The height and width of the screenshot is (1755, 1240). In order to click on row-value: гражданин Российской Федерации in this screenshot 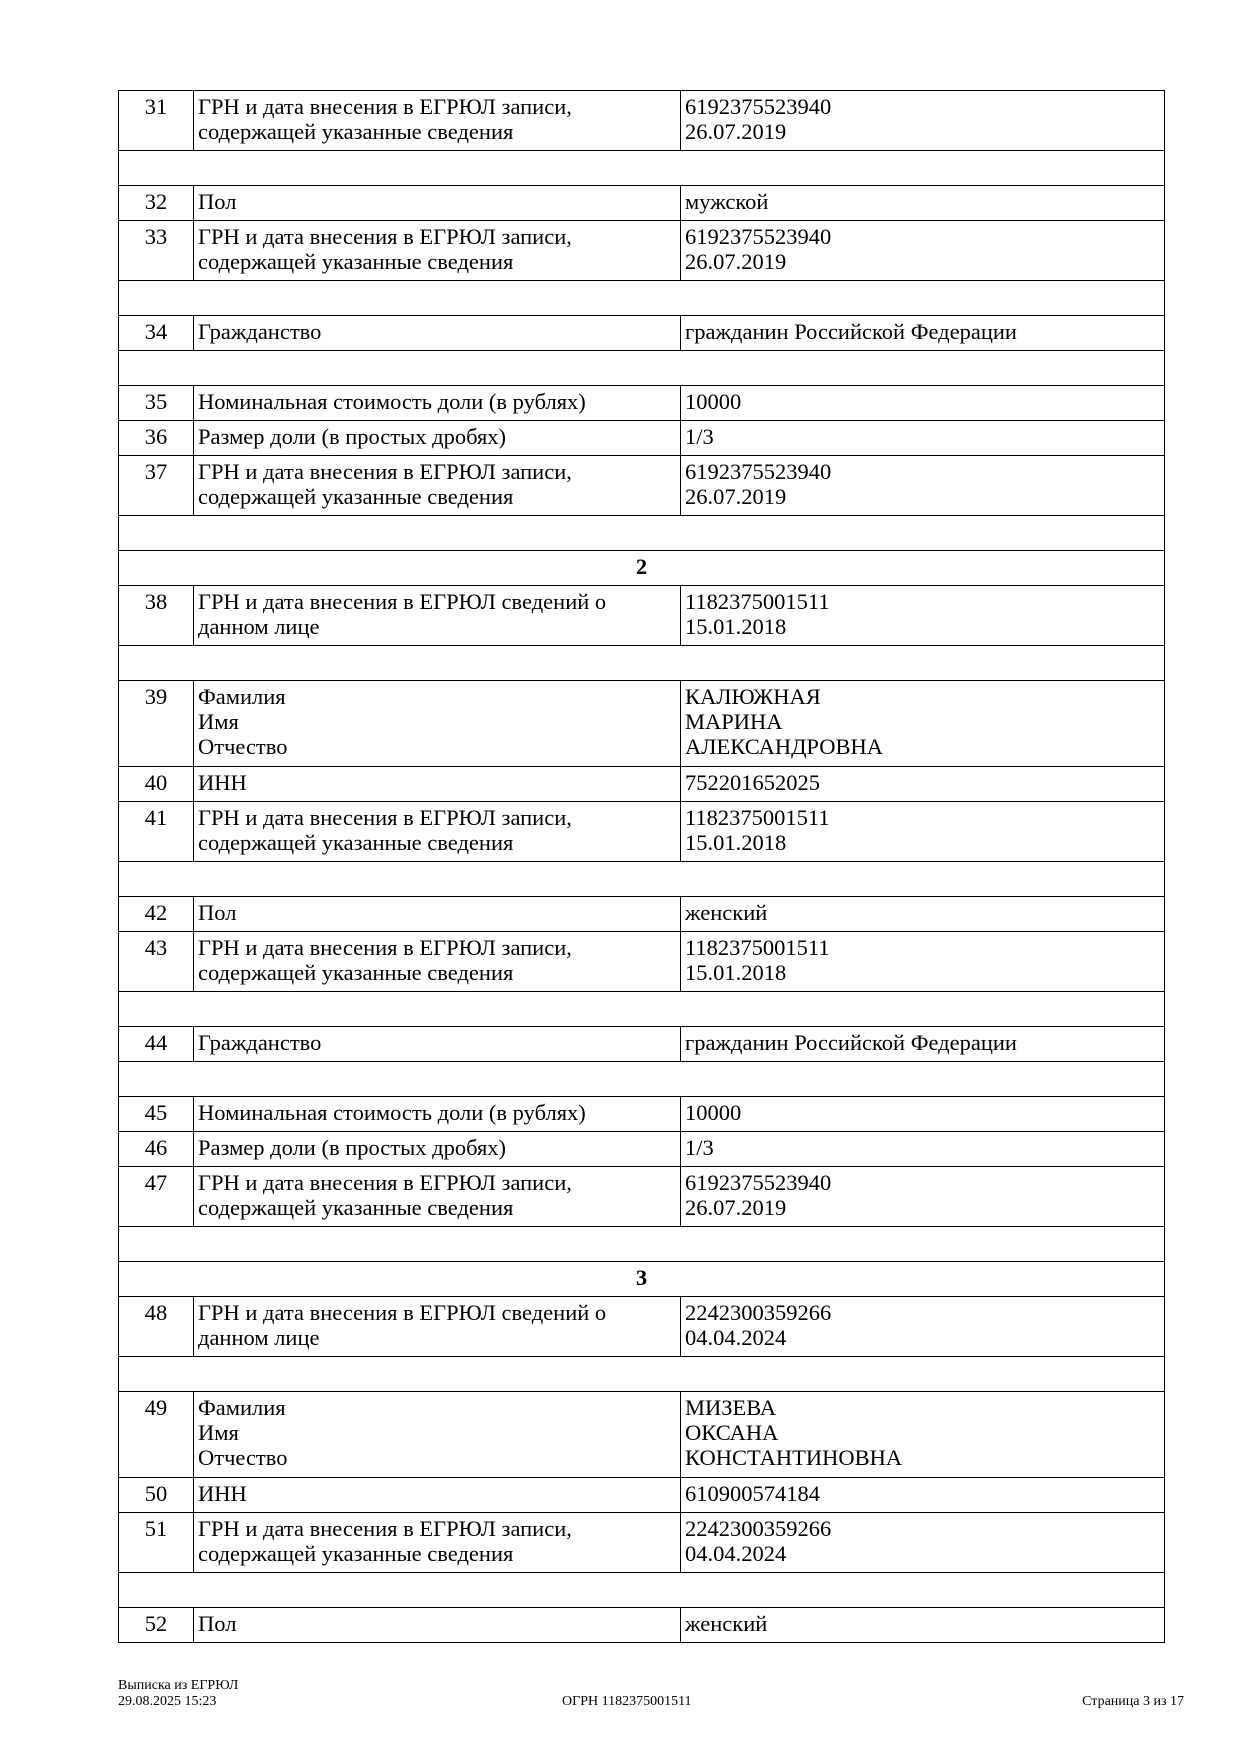, I will do `click(922, 333)`.